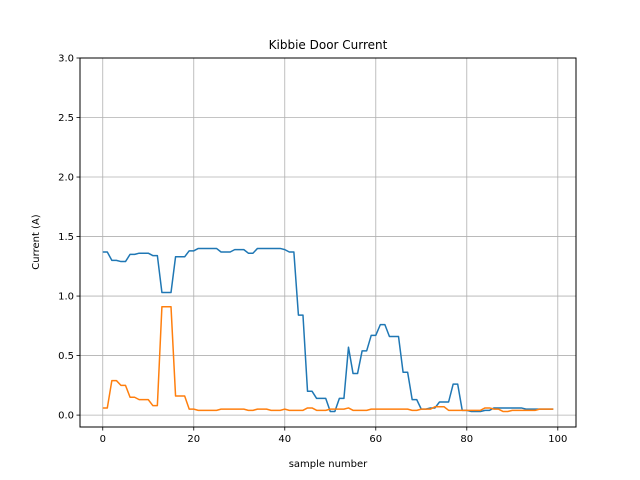 Image resolution: width=640 pixels, height=480 pixels. What do you see at coordinates (466, 439) in the screenshot?
I see `x-tick-label: 80` at bounding box center [466, 439].